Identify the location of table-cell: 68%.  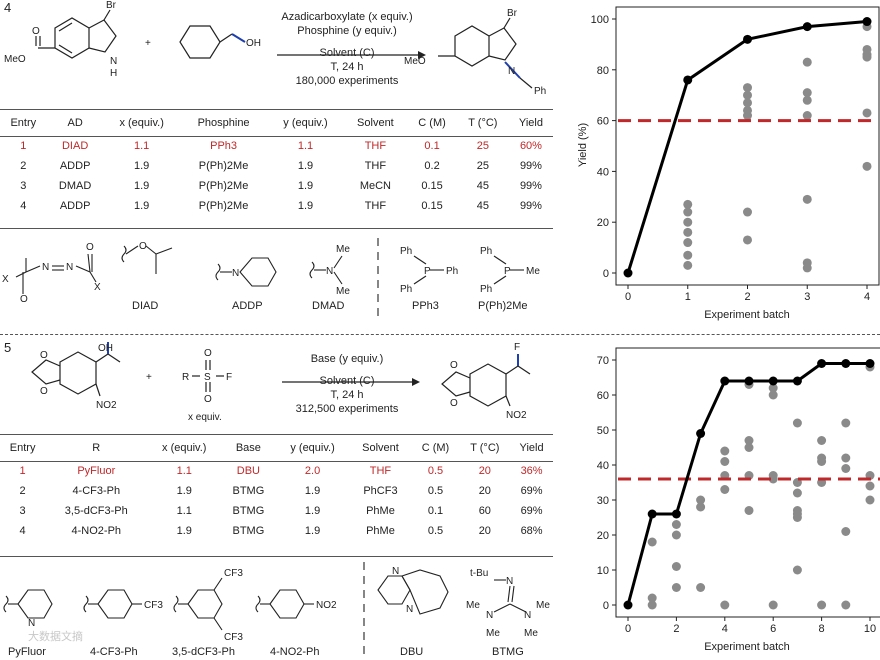
(531, 531).